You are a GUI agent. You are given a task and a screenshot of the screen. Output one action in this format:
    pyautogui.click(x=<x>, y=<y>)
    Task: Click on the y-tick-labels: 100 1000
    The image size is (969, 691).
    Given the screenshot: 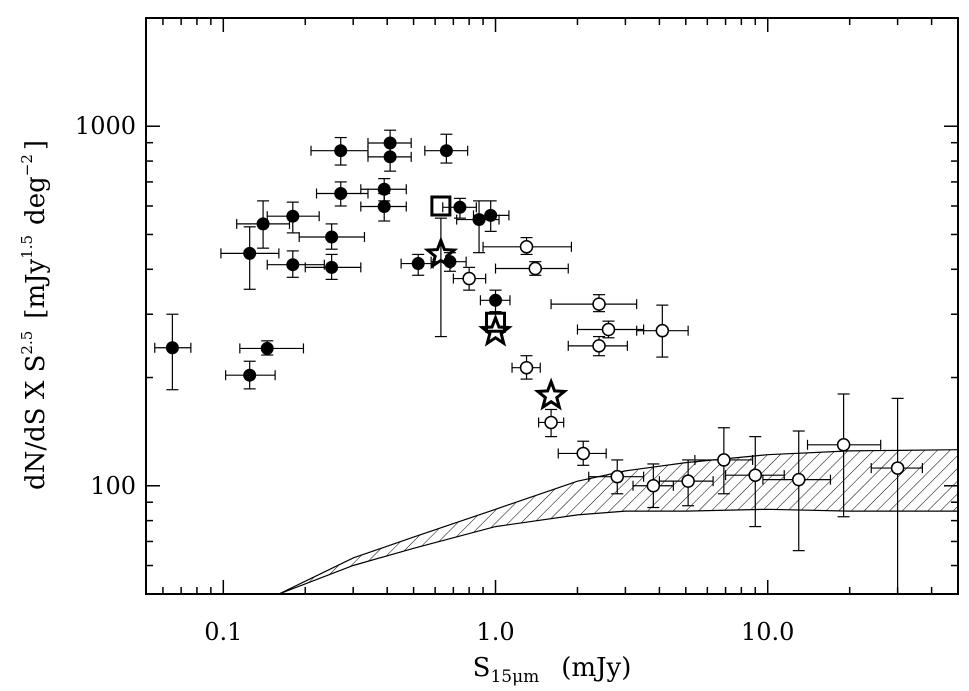 What is the action you would take?
    pyautogui.click(x=105, y=306)
    